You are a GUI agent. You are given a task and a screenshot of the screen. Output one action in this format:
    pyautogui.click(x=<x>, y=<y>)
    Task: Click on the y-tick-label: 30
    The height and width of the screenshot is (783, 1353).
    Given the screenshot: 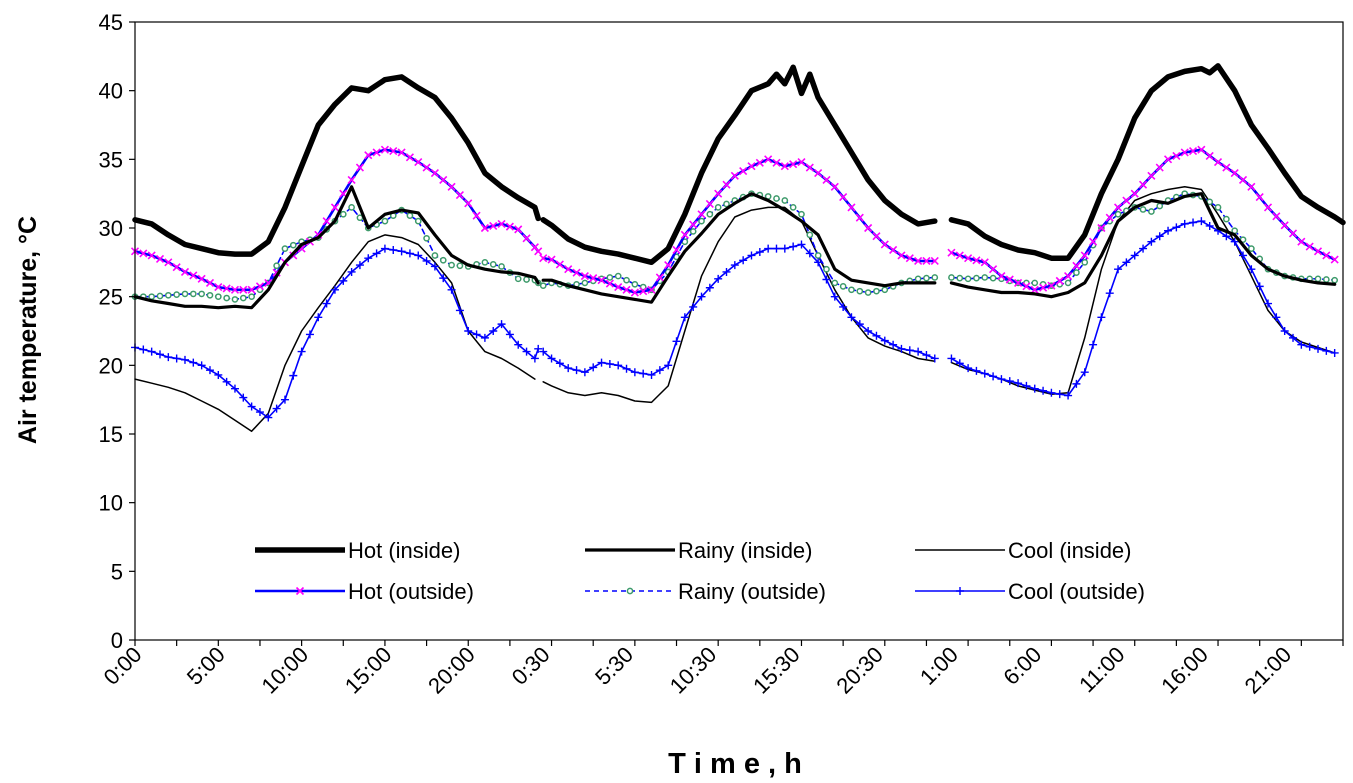 What is the action you would take?
    pyautogui.click(x=111, y=228)
    